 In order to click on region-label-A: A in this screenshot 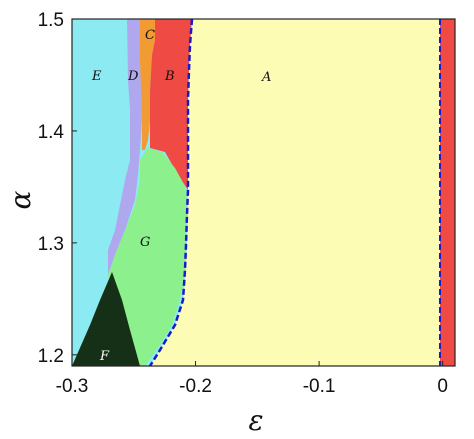, I will do `click(266, 77)`.